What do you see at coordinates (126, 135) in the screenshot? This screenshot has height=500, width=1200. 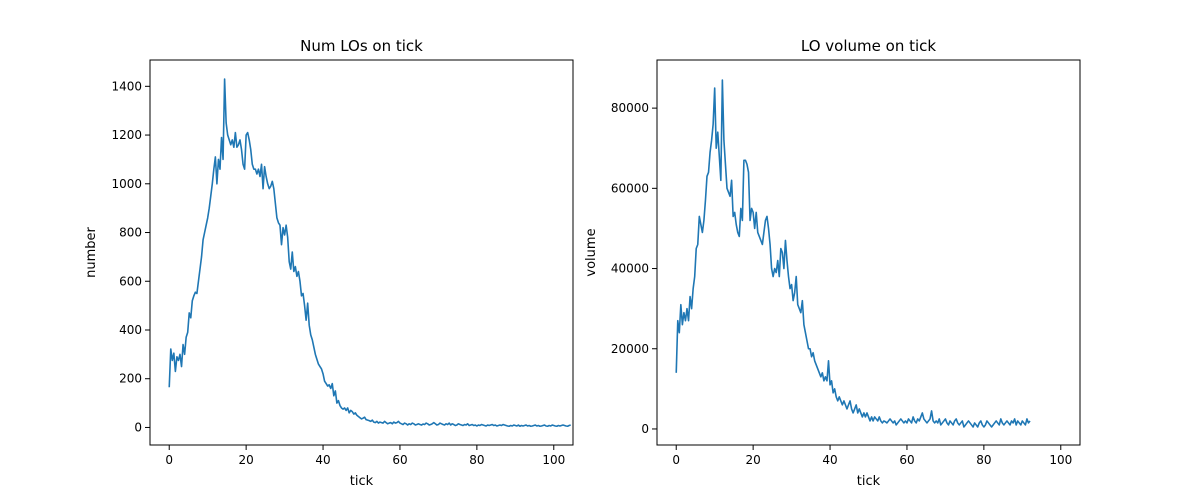 I see `y-tick-label: 1200` at bounding box center [126, 135].